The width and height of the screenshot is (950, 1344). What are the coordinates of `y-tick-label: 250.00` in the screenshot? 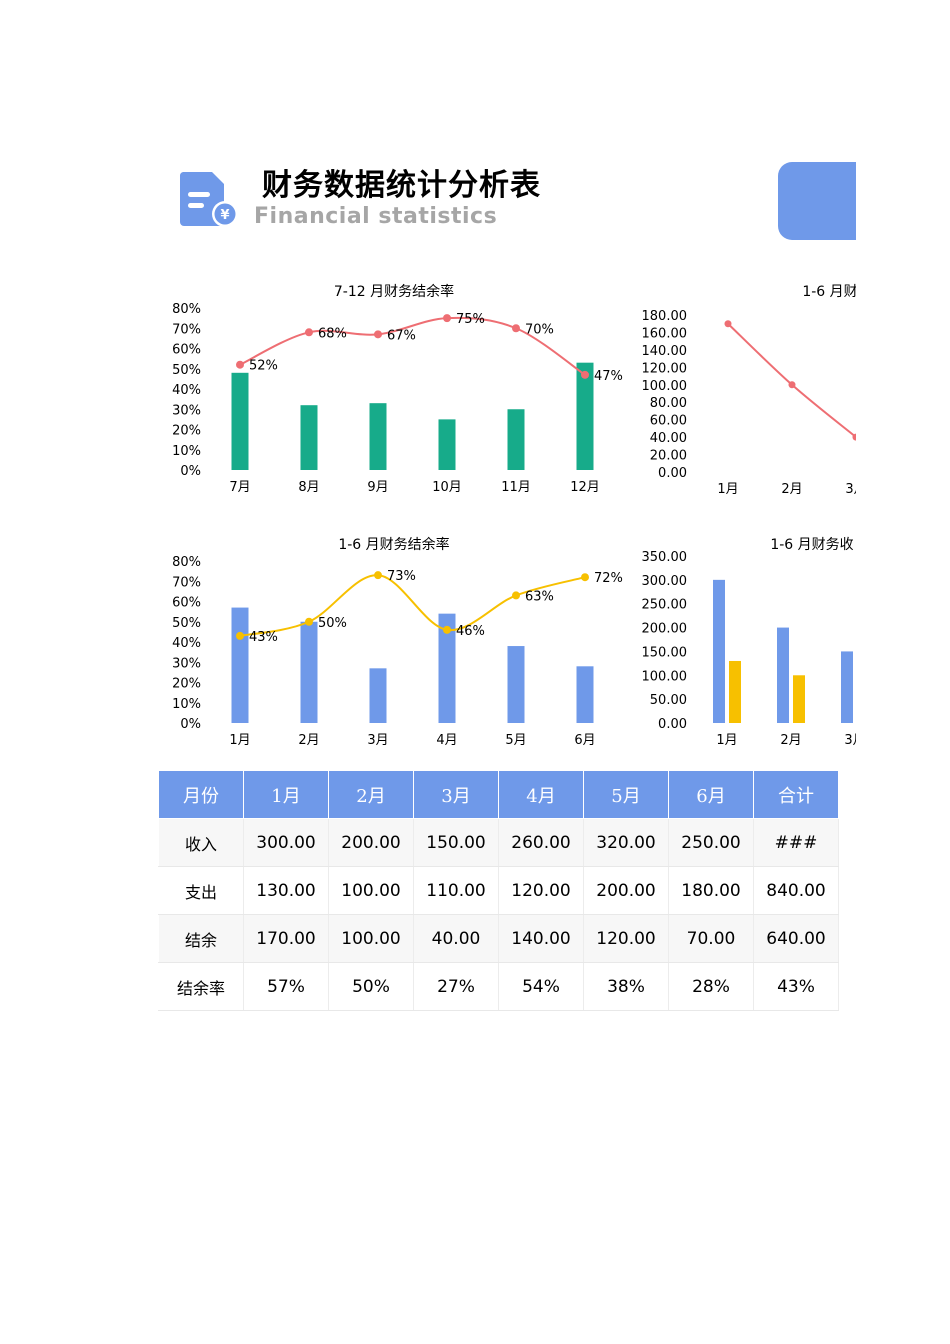 It's located at (665, 605).